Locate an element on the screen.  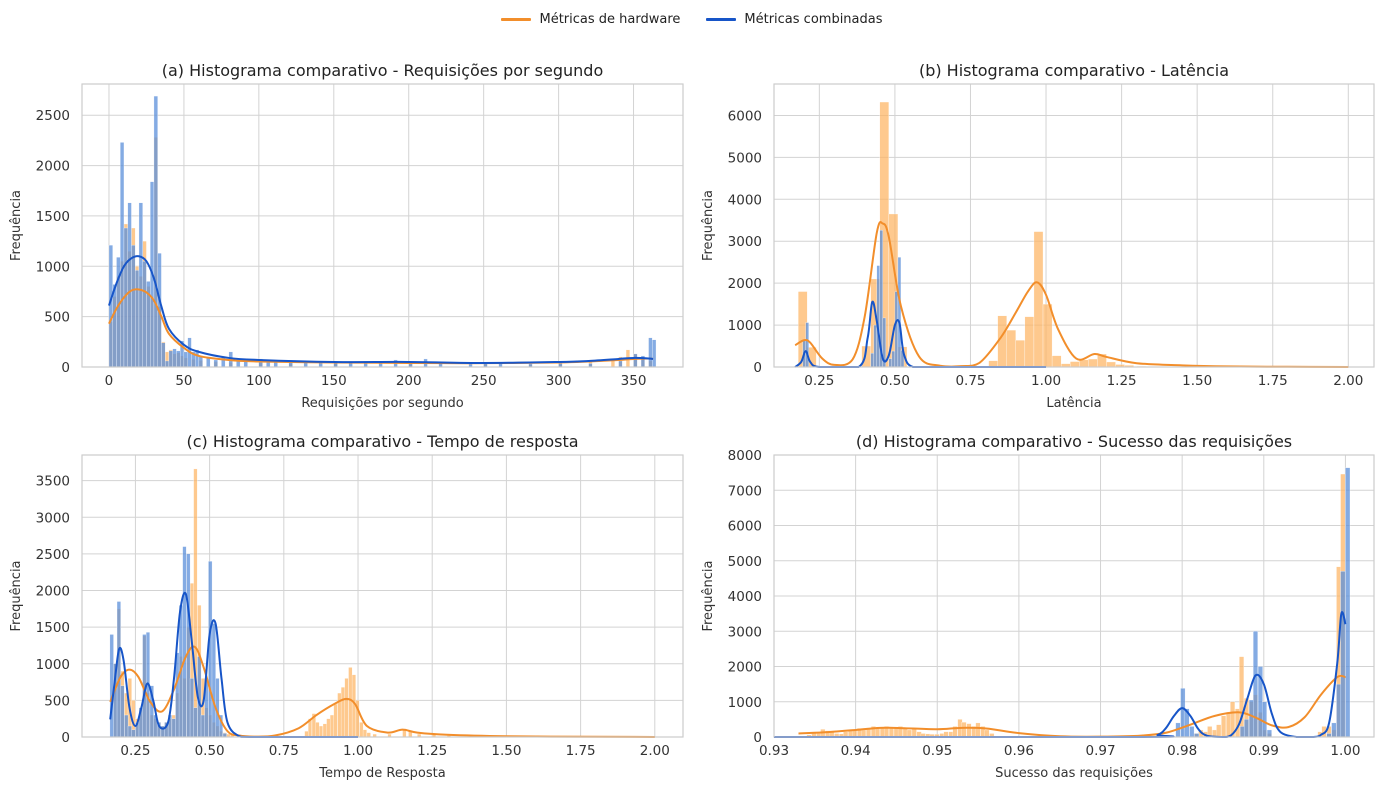
chart-a-xtick-label: 250 is located at coordinates (484, 381).